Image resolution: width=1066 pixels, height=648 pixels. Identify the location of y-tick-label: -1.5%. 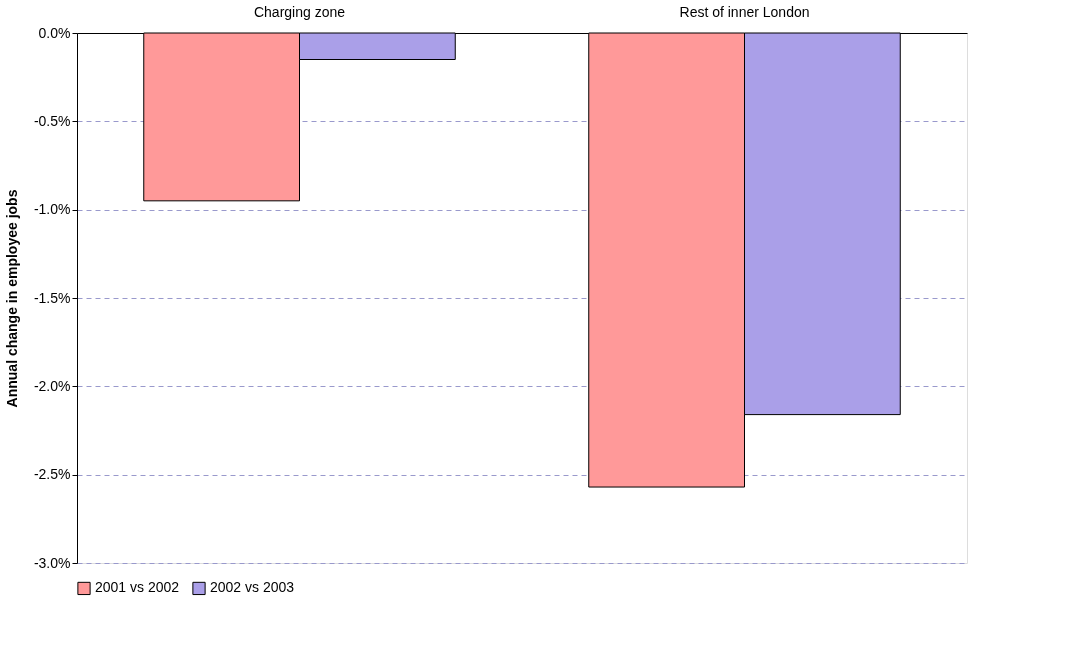
(52, 297).